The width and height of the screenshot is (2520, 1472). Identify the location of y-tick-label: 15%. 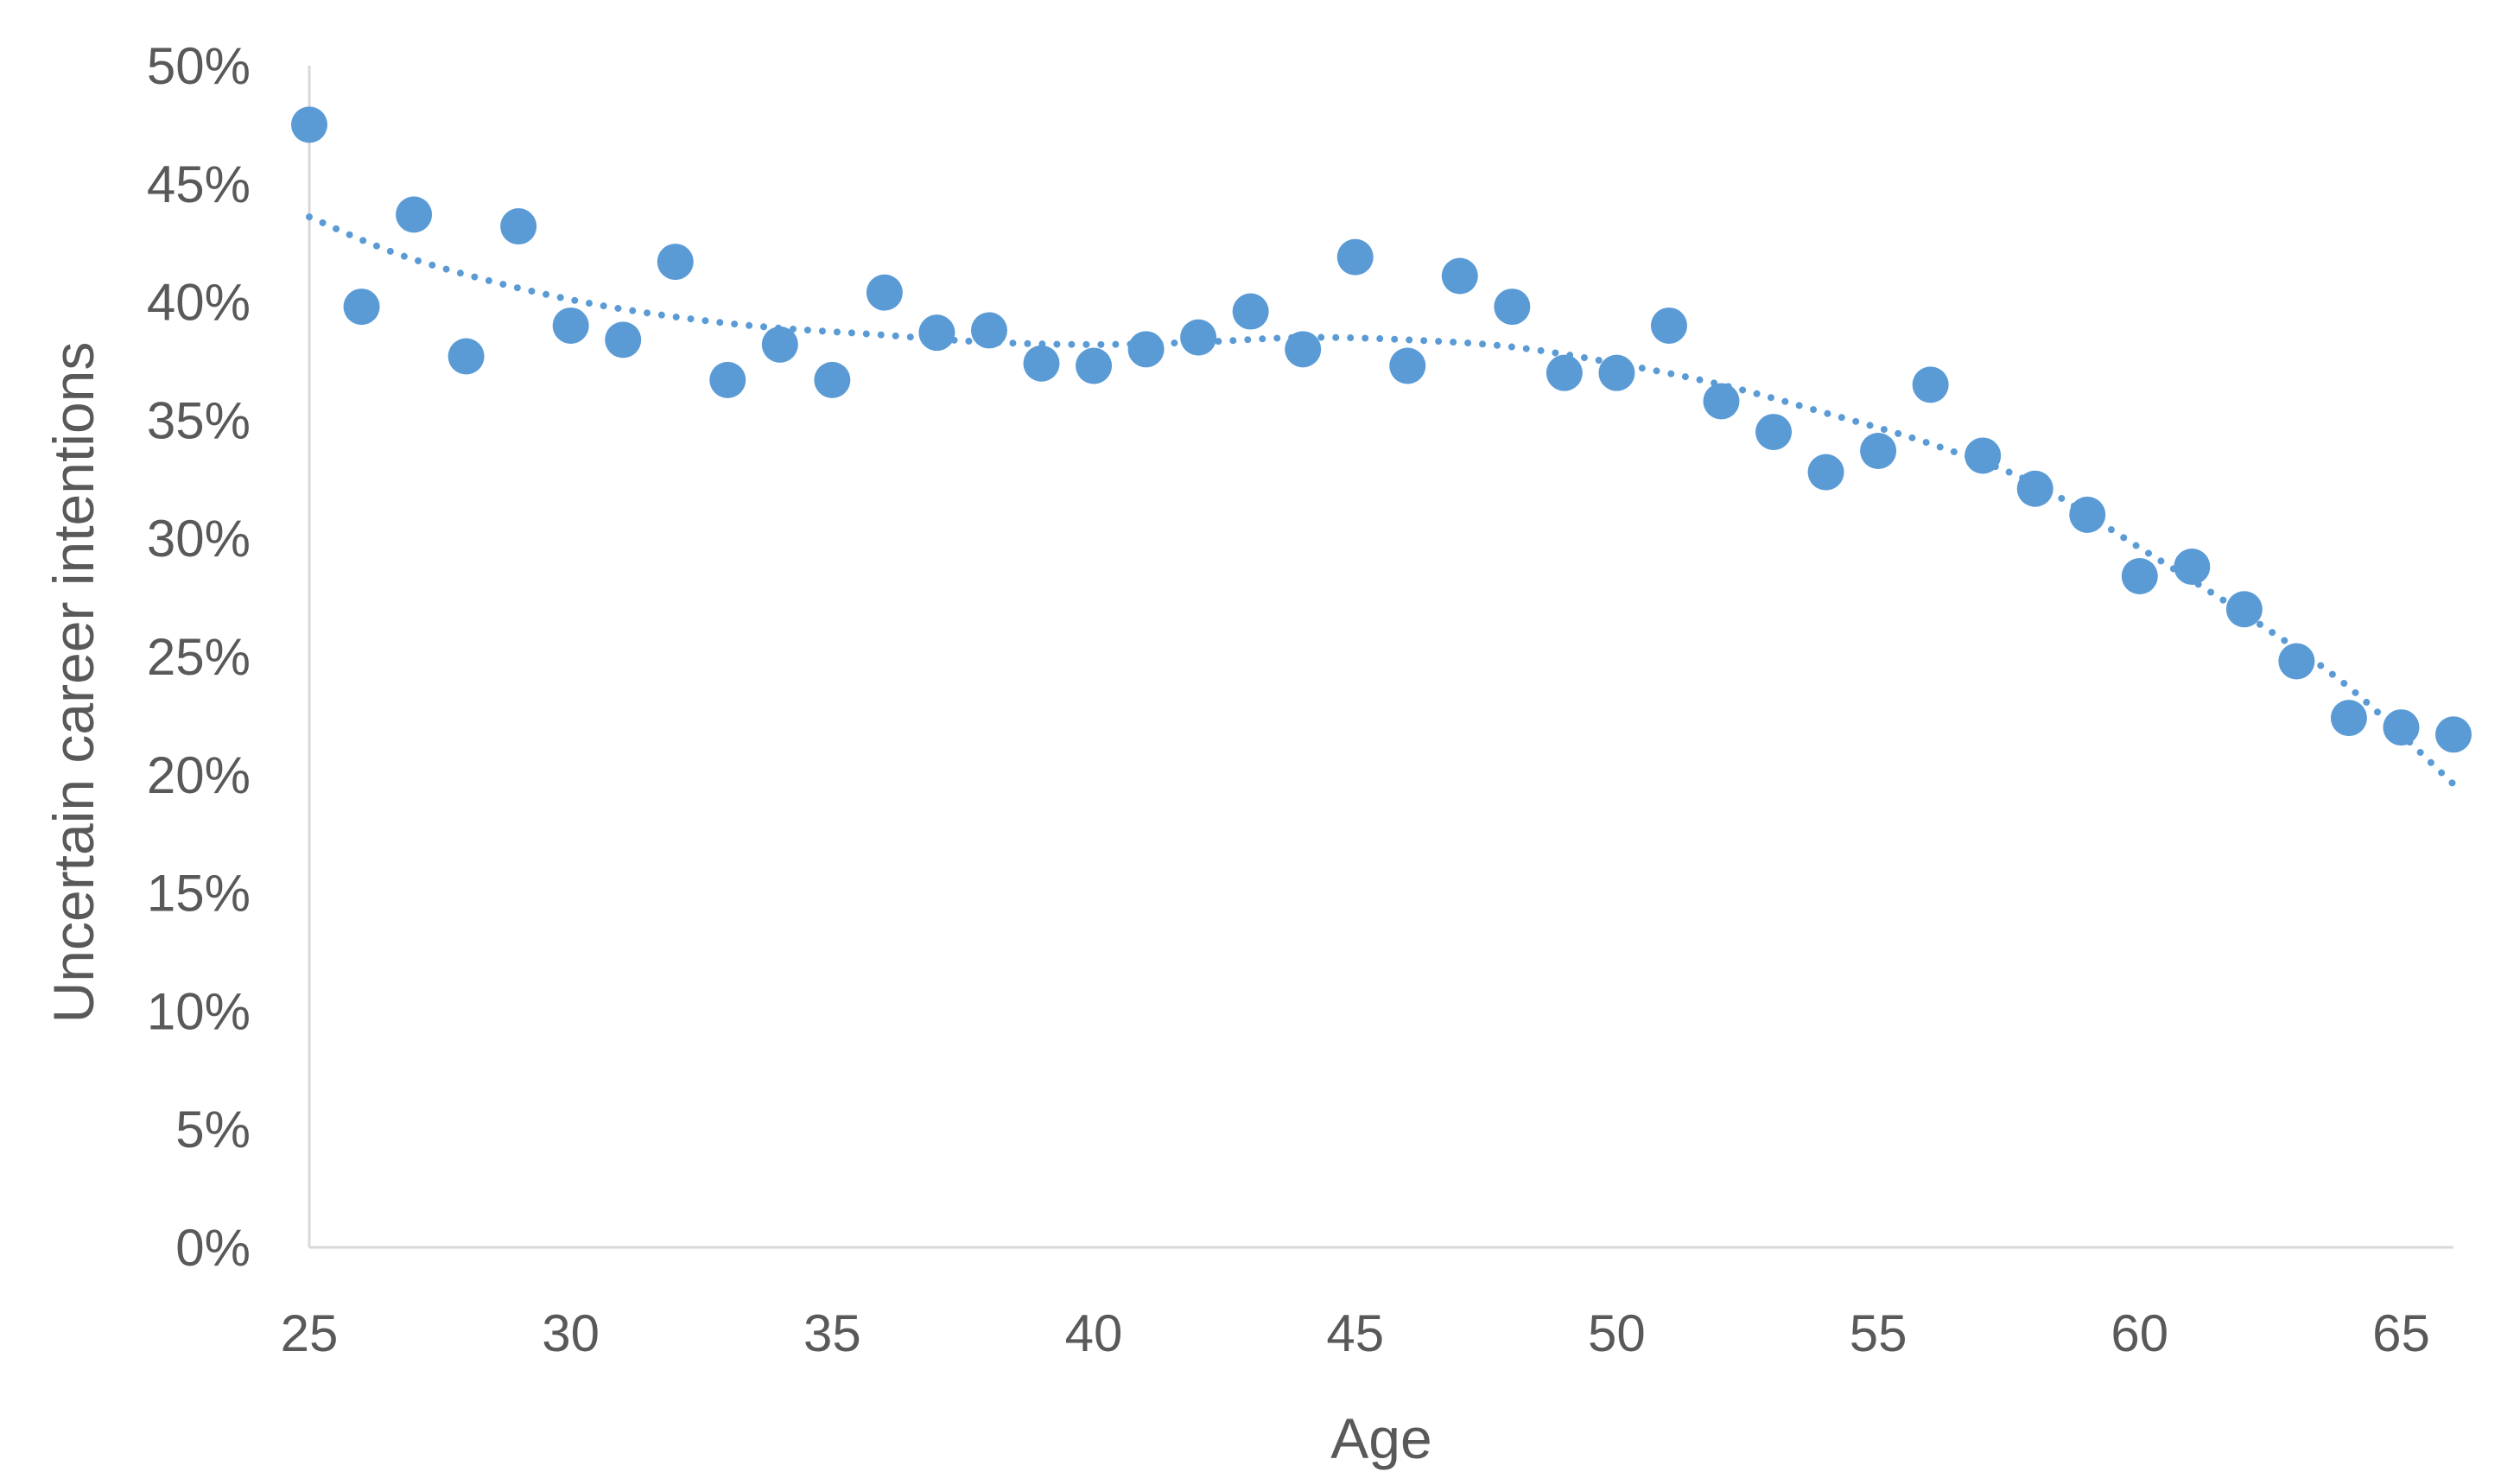
(199, 894).